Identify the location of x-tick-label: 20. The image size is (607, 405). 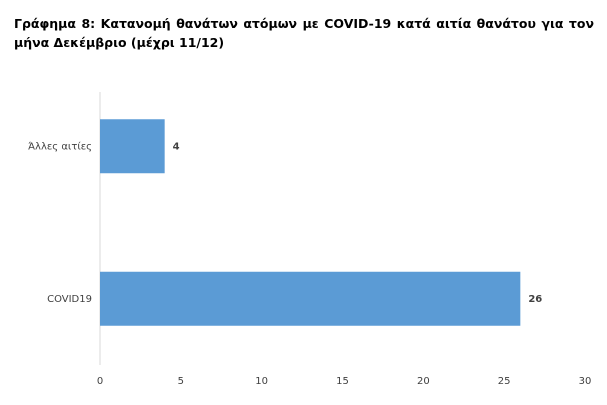
(423, 381).